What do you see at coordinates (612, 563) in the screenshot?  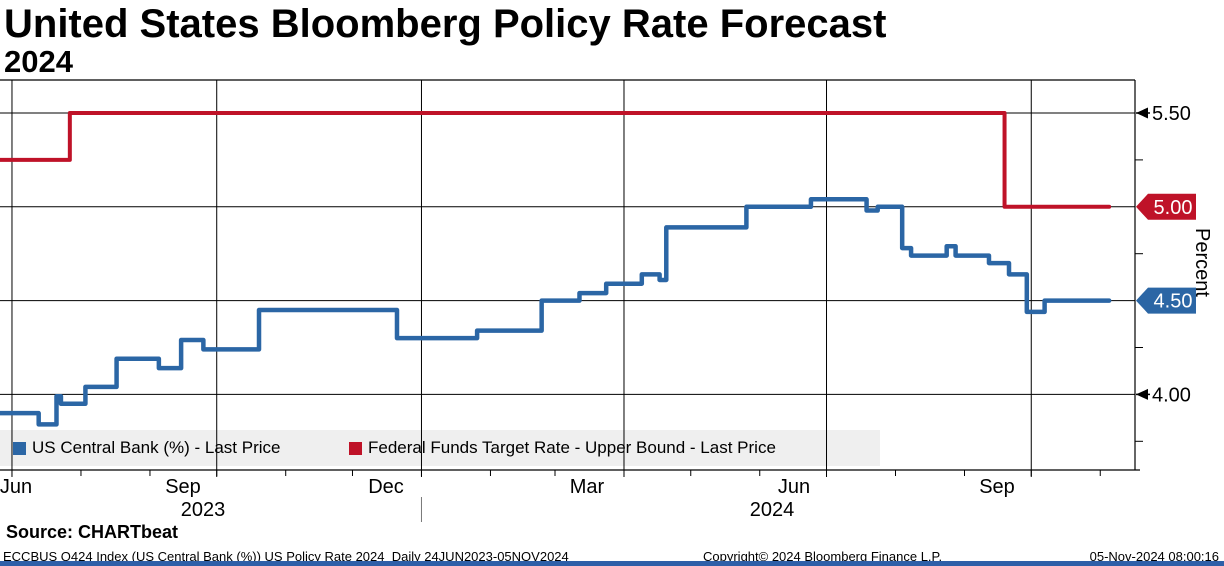 I see `bottom-bar` at bounding box center [612, 563].